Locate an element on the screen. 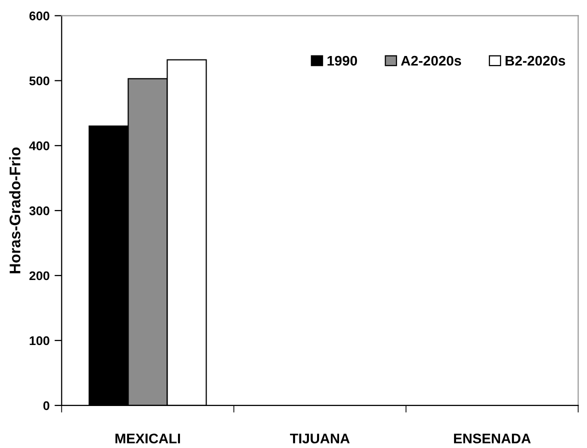 Image resolution: width=587 pixels, height=448 pixels. legend-label: A2-2020s is located at coordinates (431, 61).